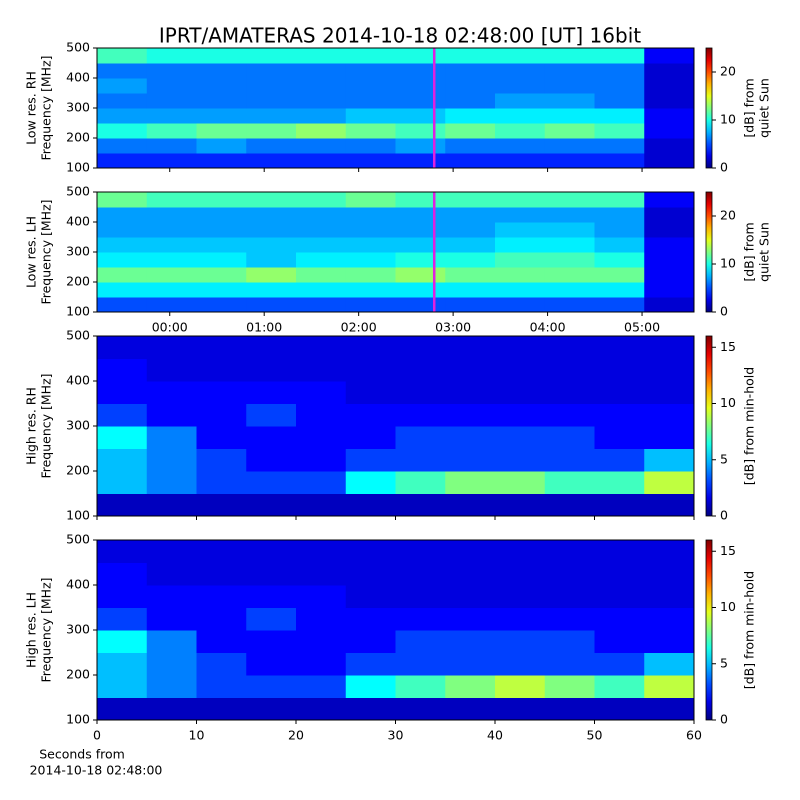 The height and width of the screenshot is (800, 800). What do you see at coordinates (453, 327) in the screenshot?
I see `x-tick-label: 03:00` at bounding box center [453, 327].